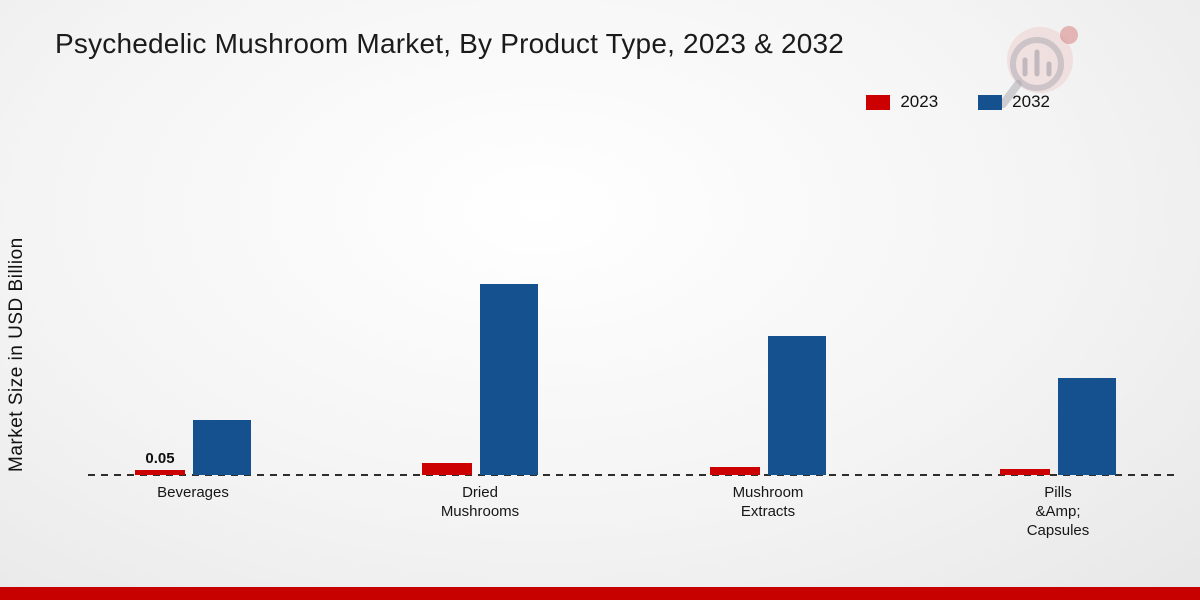 This screenshot has height=600, width=1200. Describe the element at coordinates (1069, 35) in the screenshot. I see `logo-dot` at that location.